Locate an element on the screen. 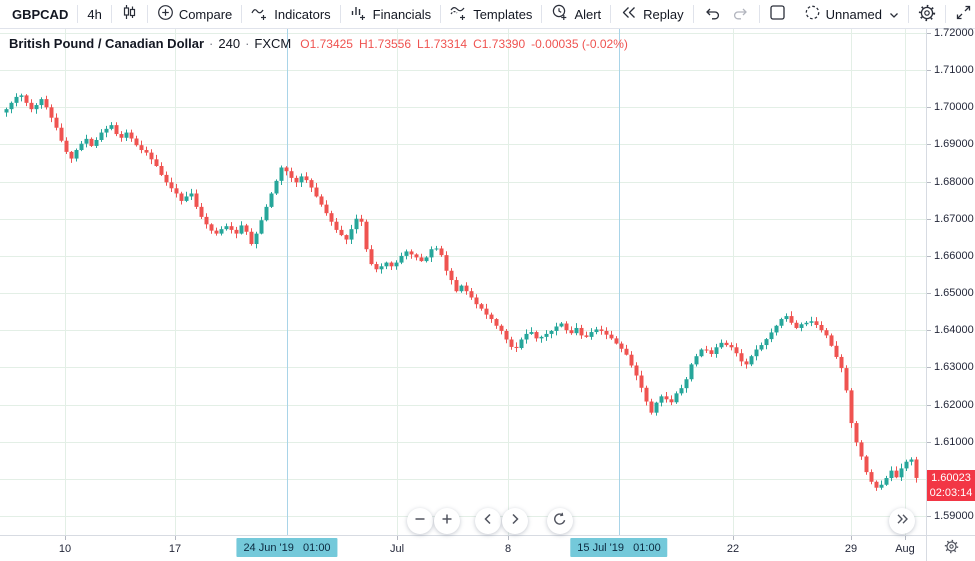 The height and width of the screenshot is (561, 975). plus-circle-icon is located at coordinates (165, 14).